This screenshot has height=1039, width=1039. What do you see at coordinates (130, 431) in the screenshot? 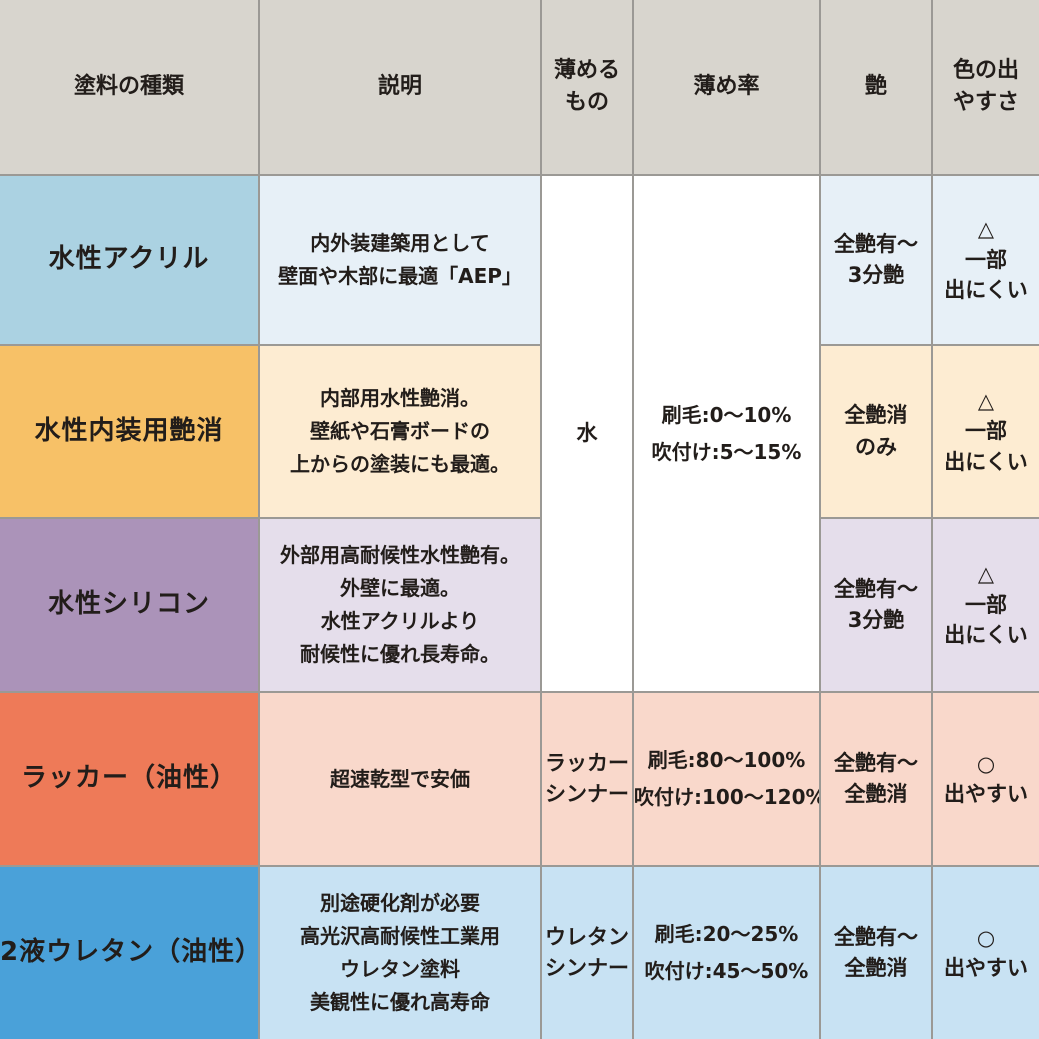
I see `water-interior-matte-name-cell: 水性内装用艶消` at bounding box center [130, 431].